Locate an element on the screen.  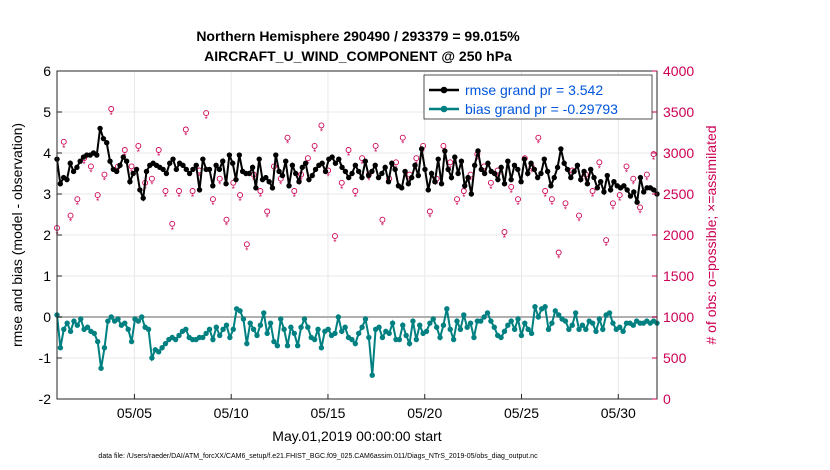
left-tick-label-4: 2 is located at coordinates (47, 235).